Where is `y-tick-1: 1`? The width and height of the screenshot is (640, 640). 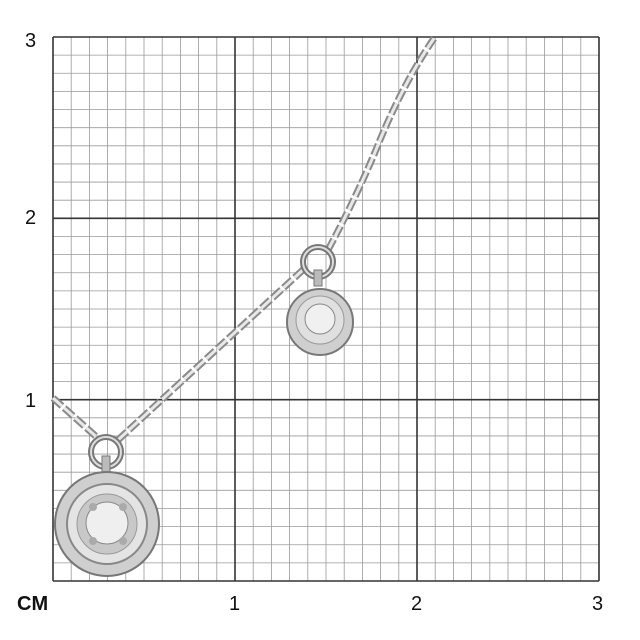
y-tick-1: 1 is located at coordinates (31, 401).